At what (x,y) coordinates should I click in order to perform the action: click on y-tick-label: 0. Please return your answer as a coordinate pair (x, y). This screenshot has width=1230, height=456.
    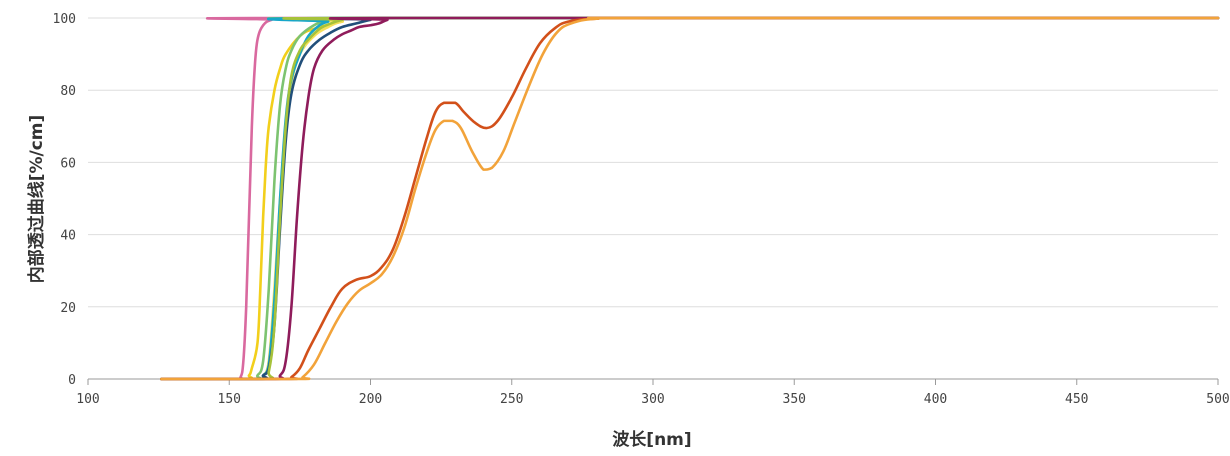
    Looking at the image, I should click on (72, 380).